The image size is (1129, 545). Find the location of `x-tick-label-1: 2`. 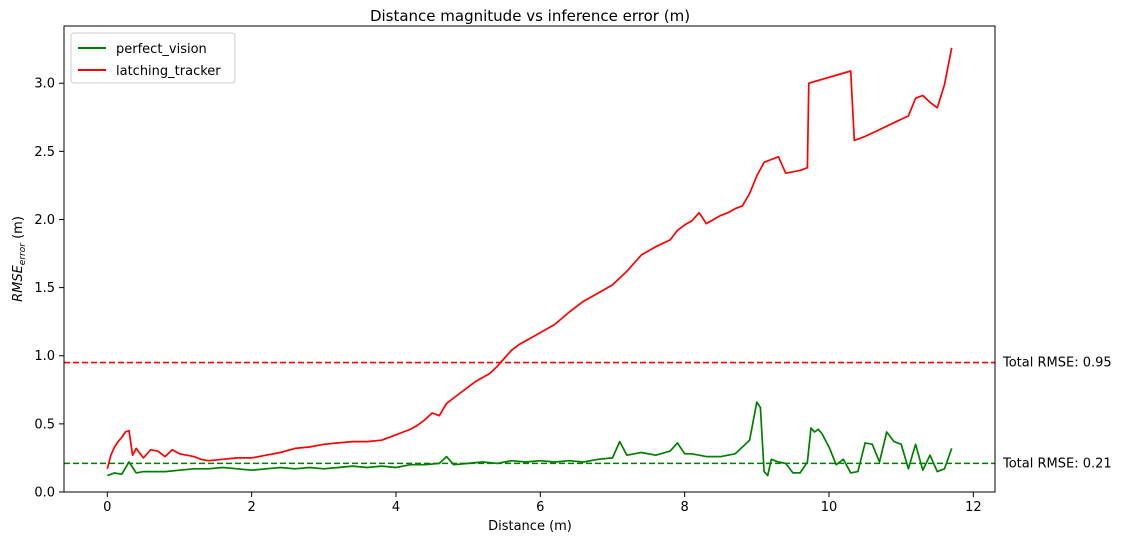

x-tick-label-1: 2 is located at coordinates (252, 507).